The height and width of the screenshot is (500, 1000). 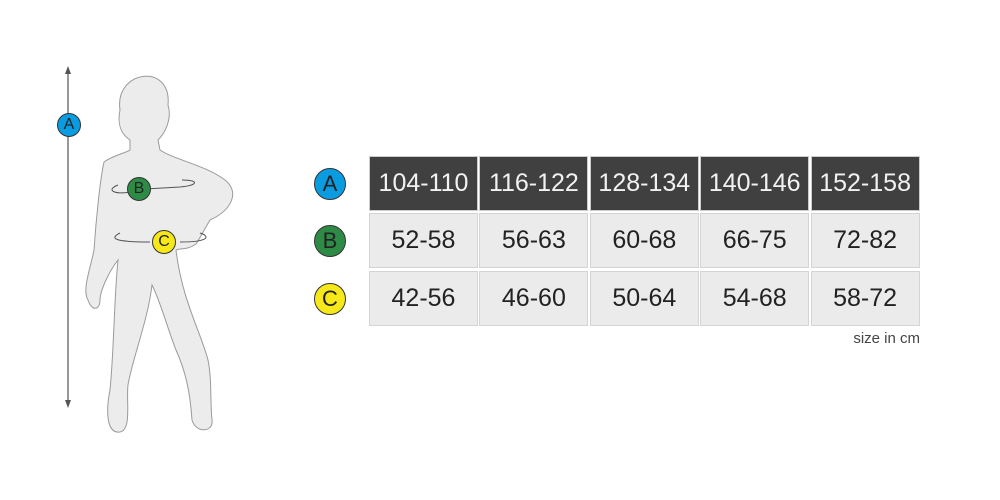 What do you see at coordinates (886, 338) in the screenshot?
I see `unit-note: size in cm` at bounding box center [886, 338].